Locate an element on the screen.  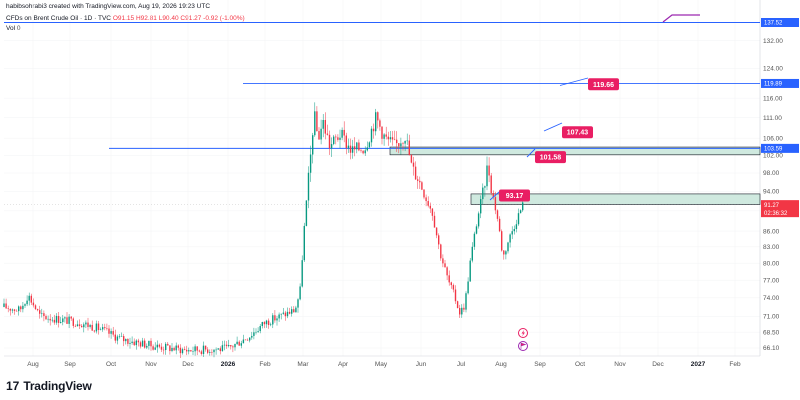
time-tick-label: 2026 is located at coordinates (228, 364).